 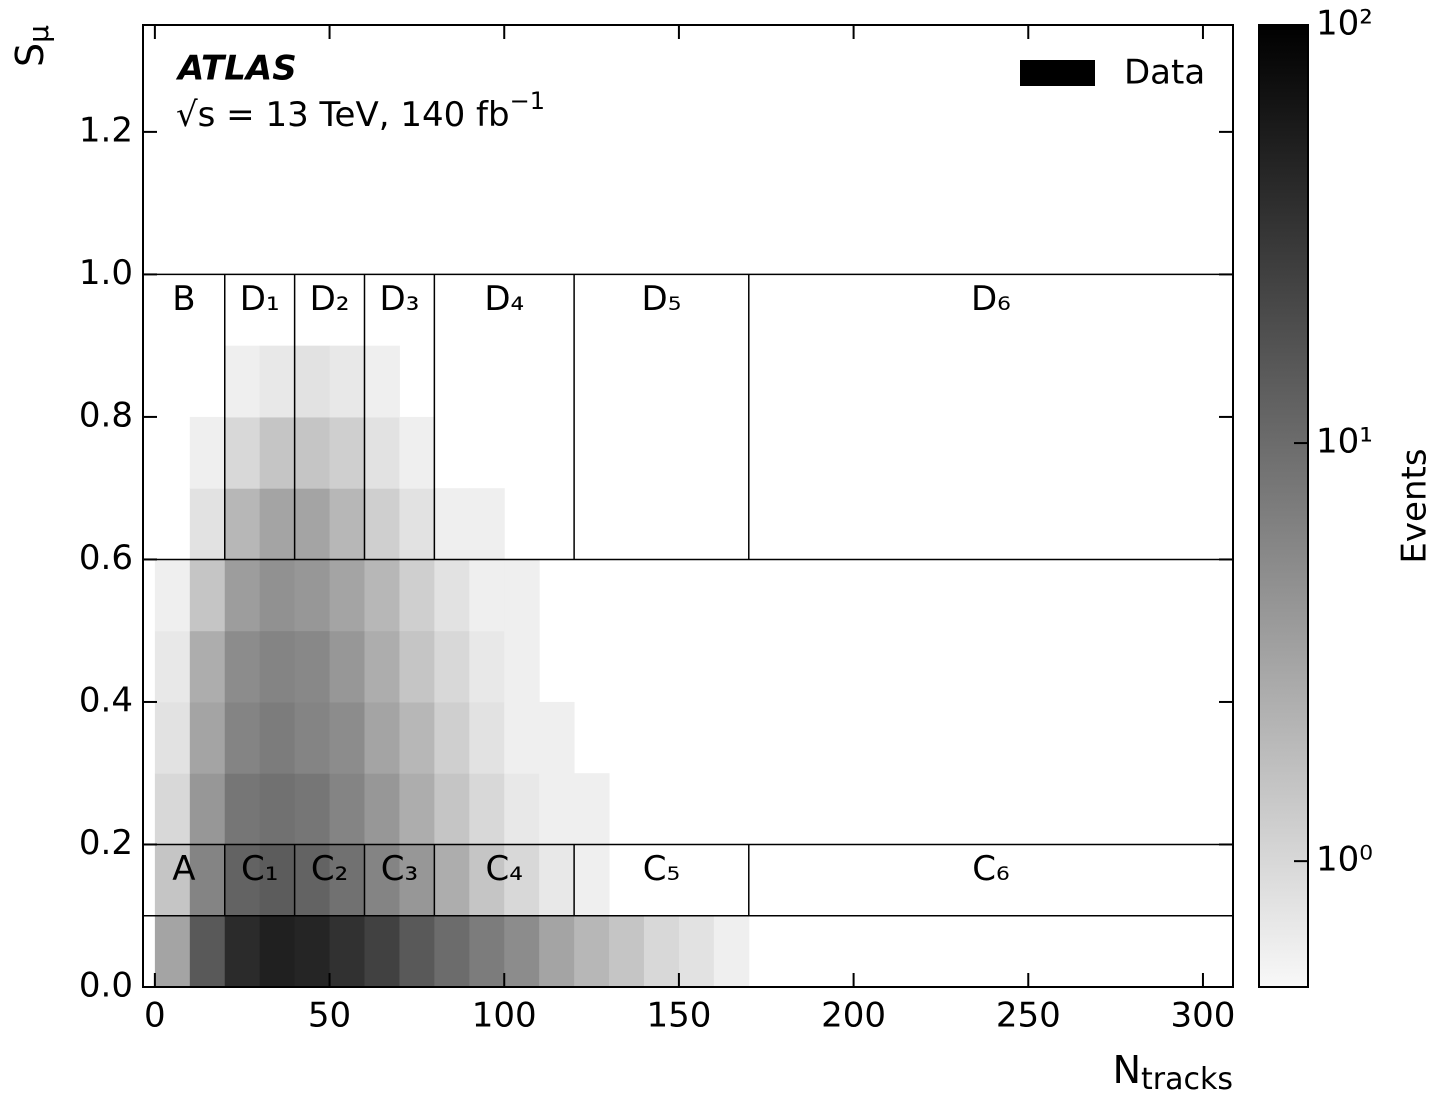 I want to click on y-axis-label-main: S, so click(x=30, y=55).